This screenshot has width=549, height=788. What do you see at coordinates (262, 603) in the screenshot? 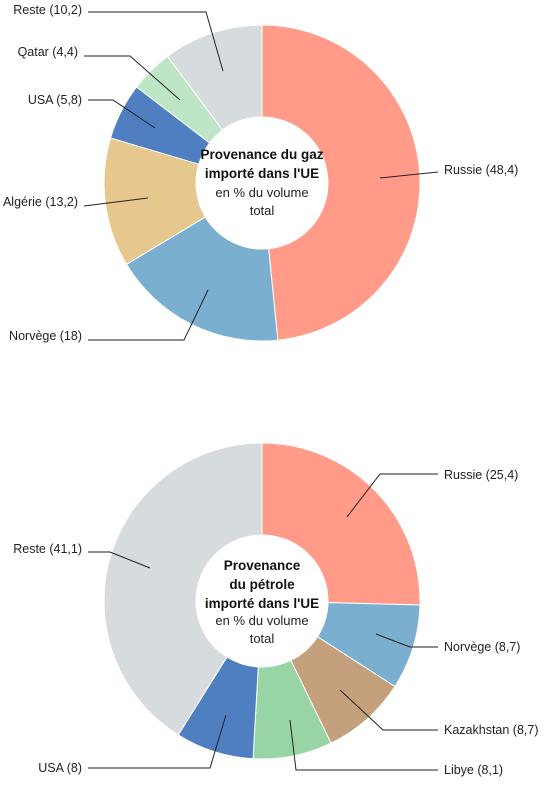
I see `oil-chart-title-line: importé dans l'UE` at bounding box center [262, 603].